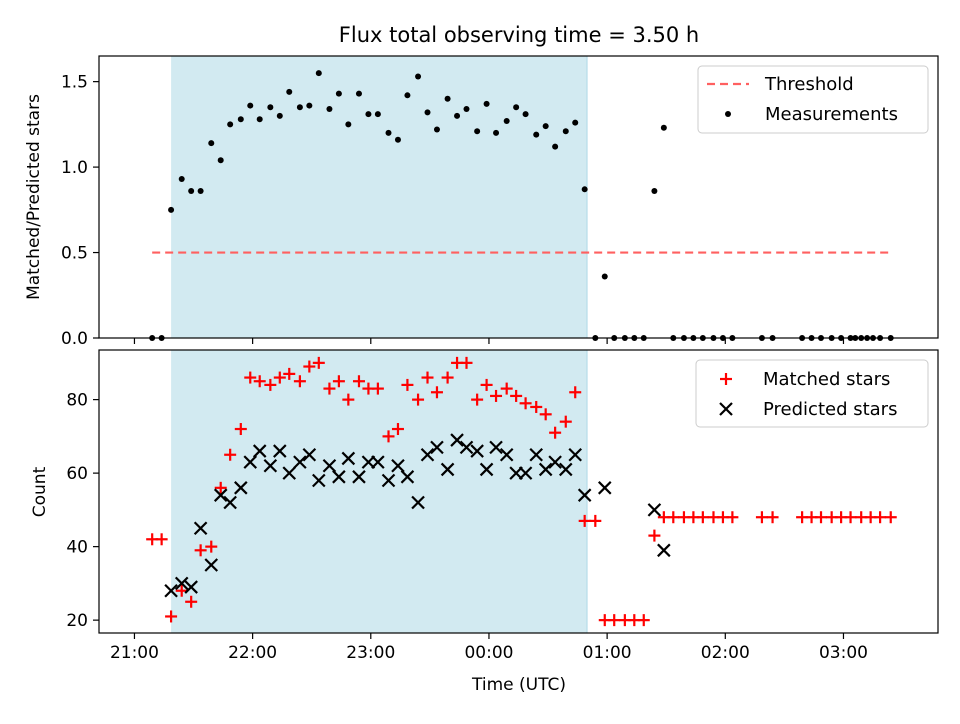 The width and height of the screenshot is (960, 724). Describe the element at coordinates (77, 548) in the screenshot. I see `y-tick-label: 40` at that location.